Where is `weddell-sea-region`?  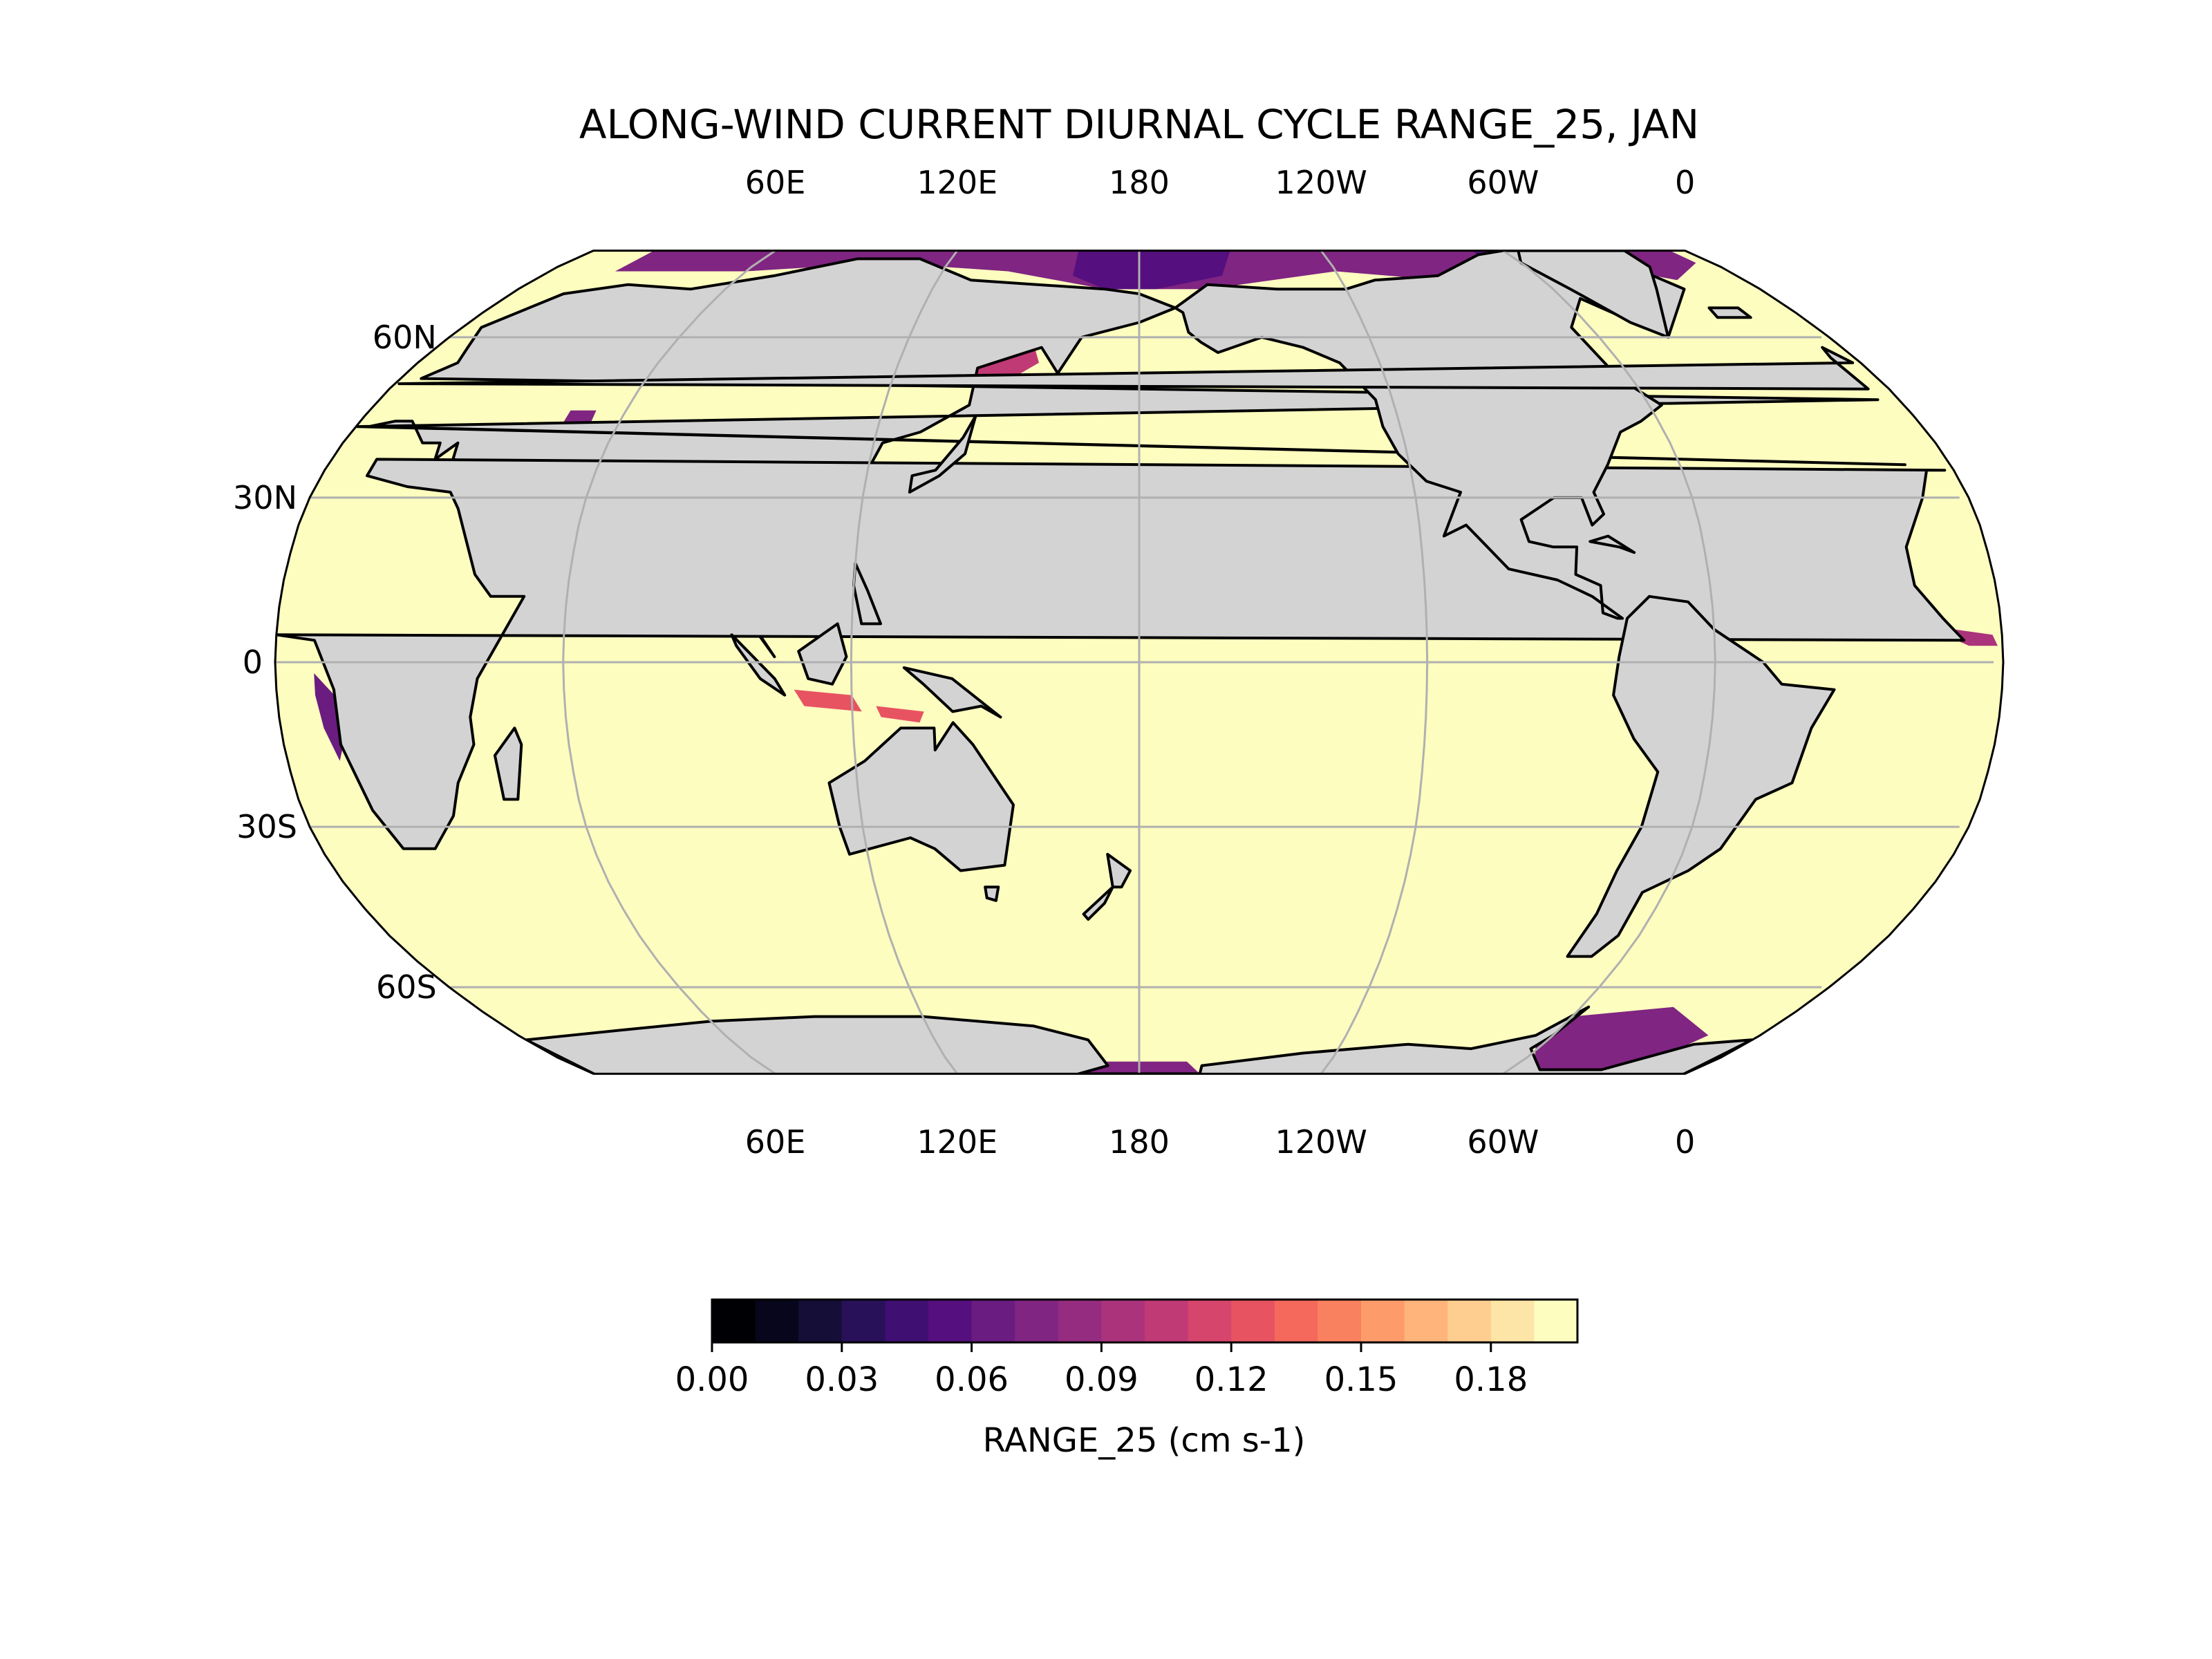 weddell-sea-region is located at coordinates (1621, 1040).